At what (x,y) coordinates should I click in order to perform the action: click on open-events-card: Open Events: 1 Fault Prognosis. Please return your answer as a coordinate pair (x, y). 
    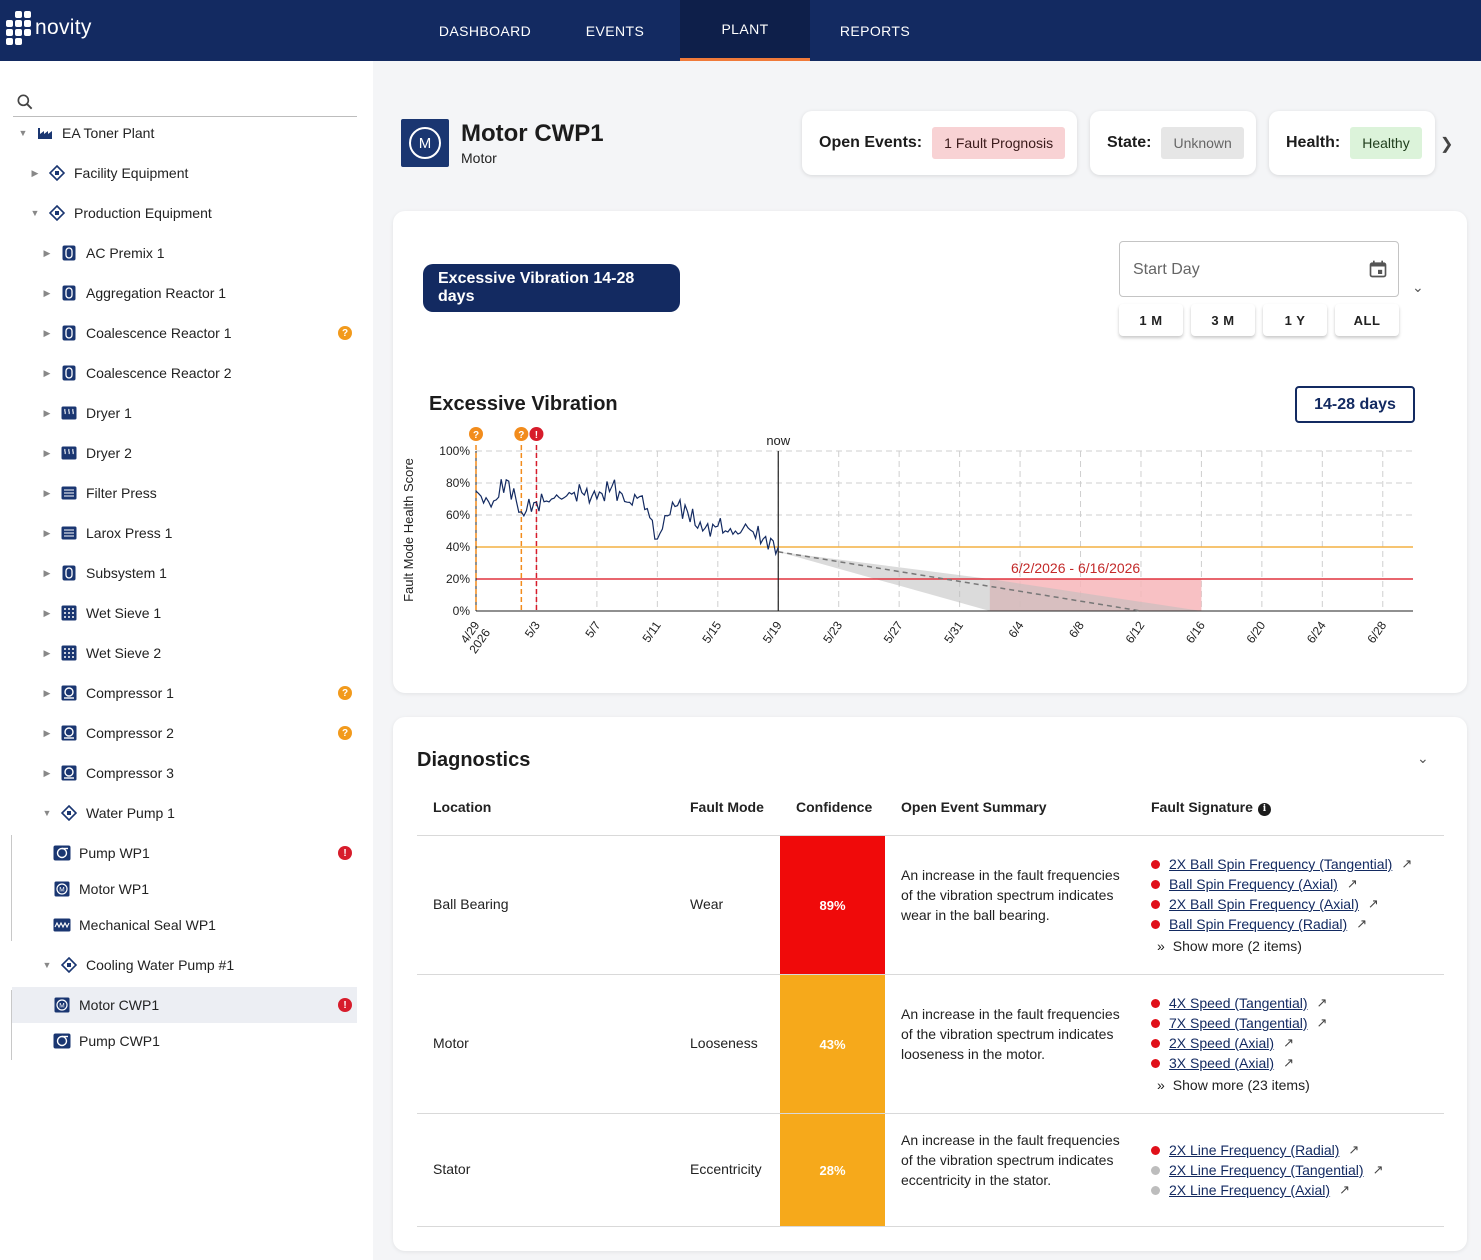
    Looking at the image, I should click on (939, 143).